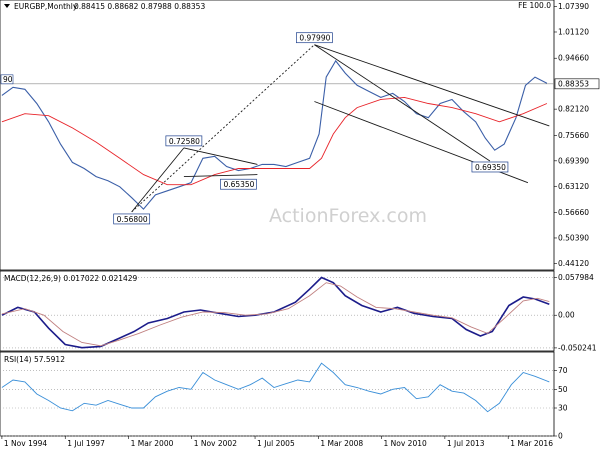 The image size is (600, 450). What do you see at coordinates (534, 5) in the screenshot?
I see `corner-label: FE 100.0` at bounding box center [534, 5].